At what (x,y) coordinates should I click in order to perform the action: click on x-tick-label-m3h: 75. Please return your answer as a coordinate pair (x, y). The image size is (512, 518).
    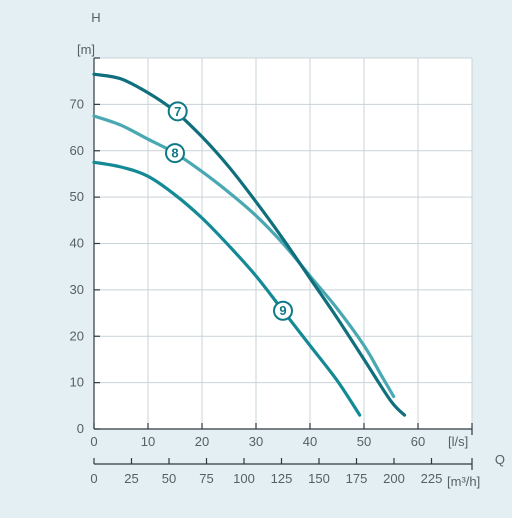
    Looking at the image, I should click on (206, 478).